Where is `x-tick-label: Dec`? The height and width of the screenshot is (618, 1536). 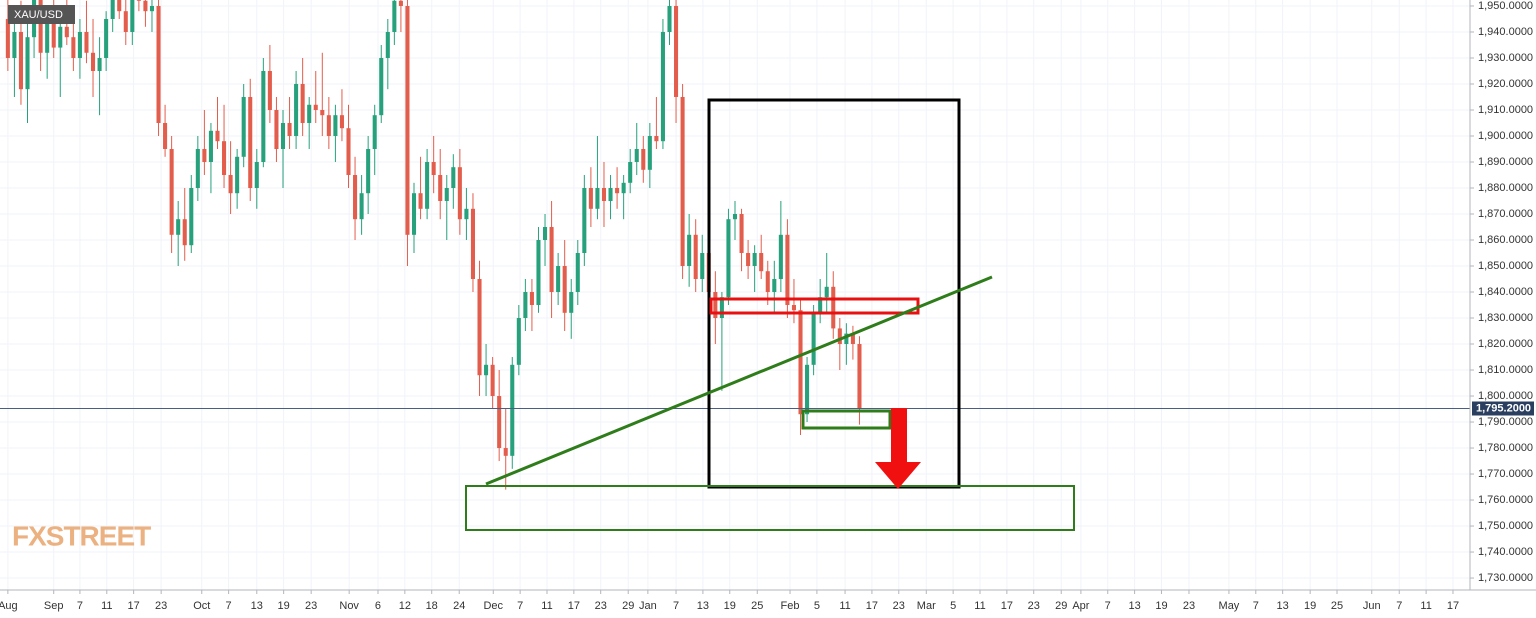
x-tick-label: Dec is located at coordinates (493, 606).